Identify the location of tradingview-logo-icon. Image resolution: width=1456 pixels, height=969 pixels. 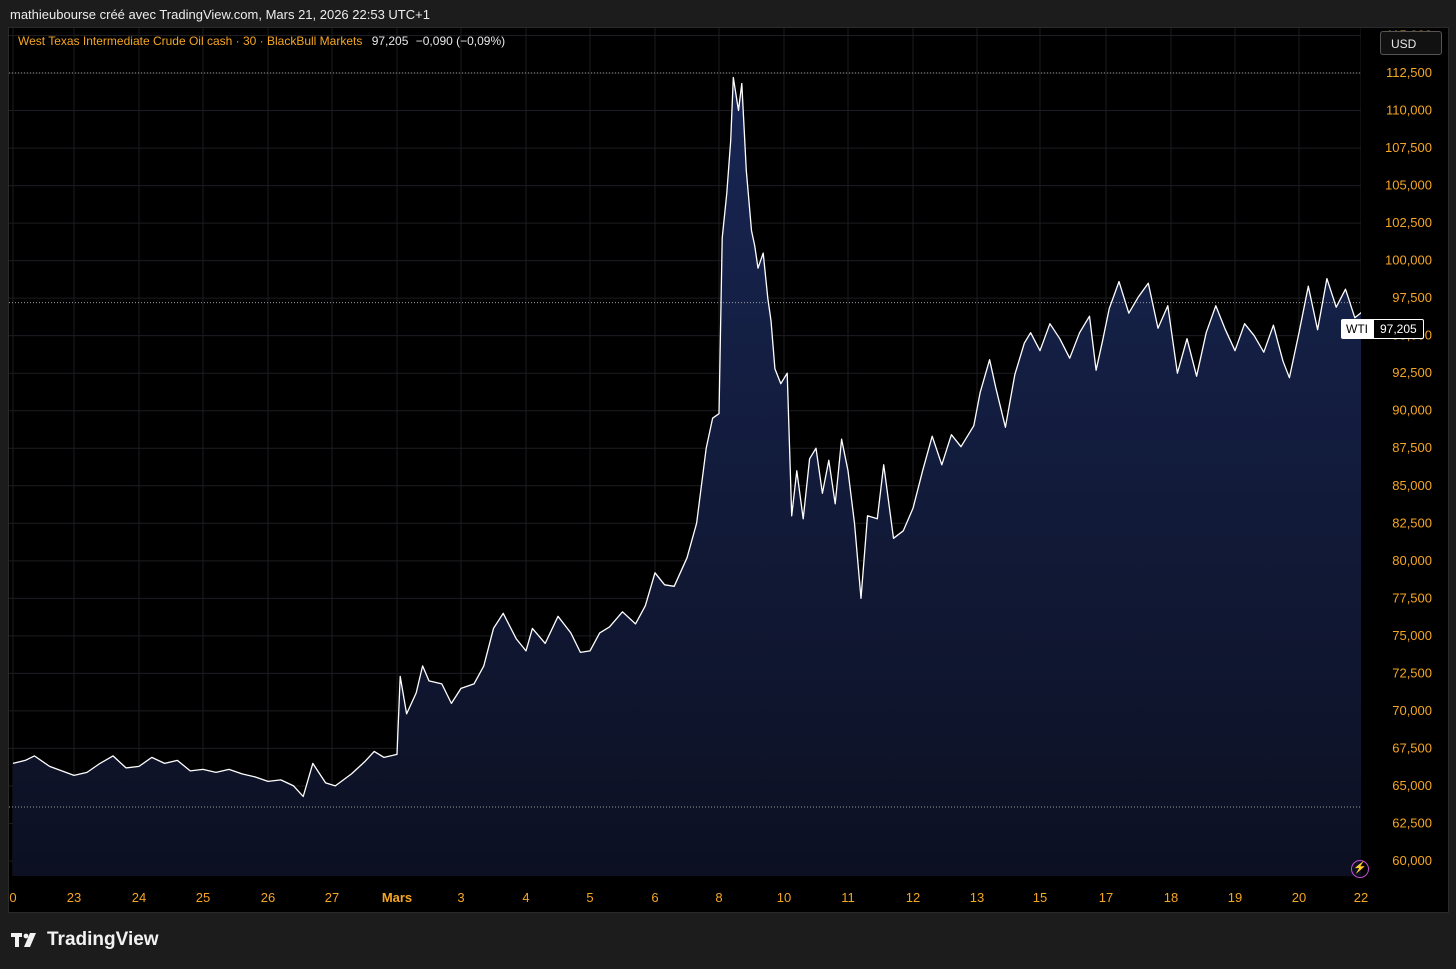
(23, 940).